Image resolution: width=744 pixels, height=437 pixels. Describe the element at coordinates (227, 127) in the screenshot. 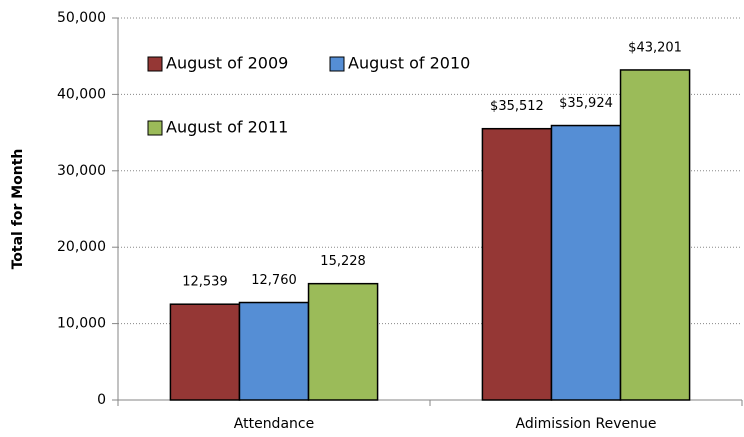

I see `legend-label: August of 2011` at that location.